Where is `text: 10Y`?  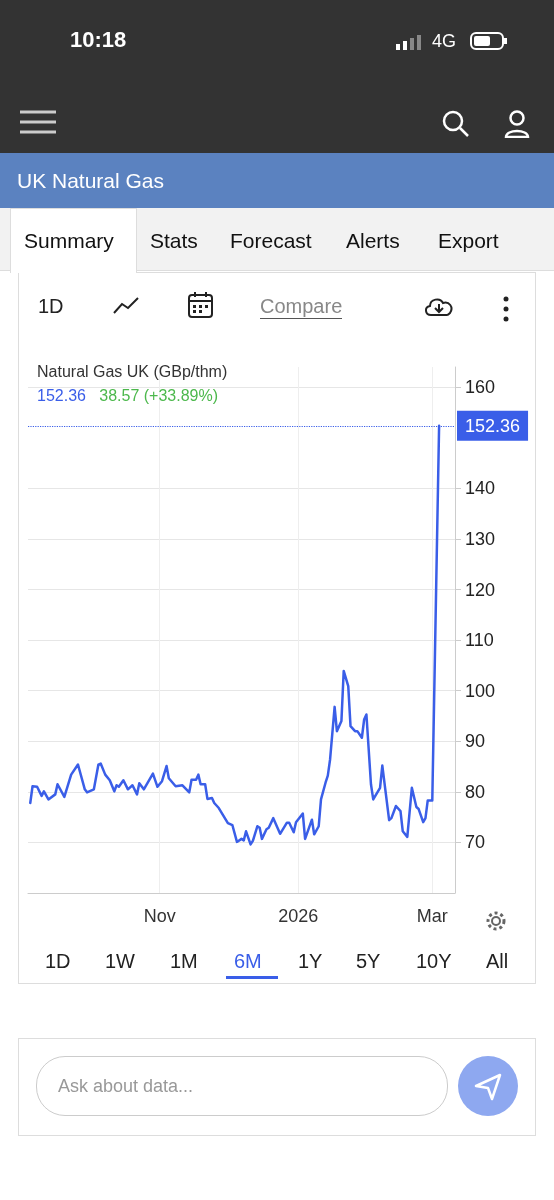
text: 10Y is located at coordinates (434, 961).